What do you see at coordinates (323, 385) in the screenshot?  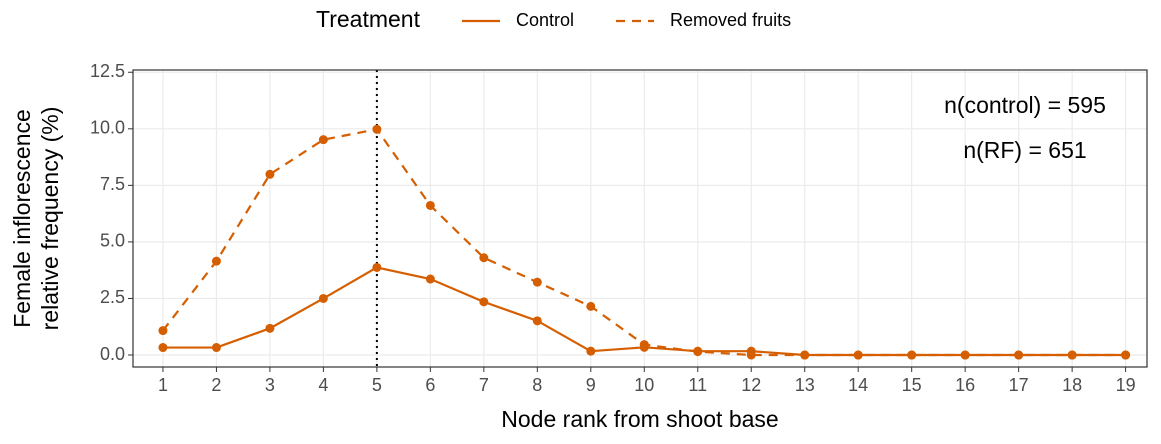 I see `x-tick-label: 4` at bounding box center [323, 385].